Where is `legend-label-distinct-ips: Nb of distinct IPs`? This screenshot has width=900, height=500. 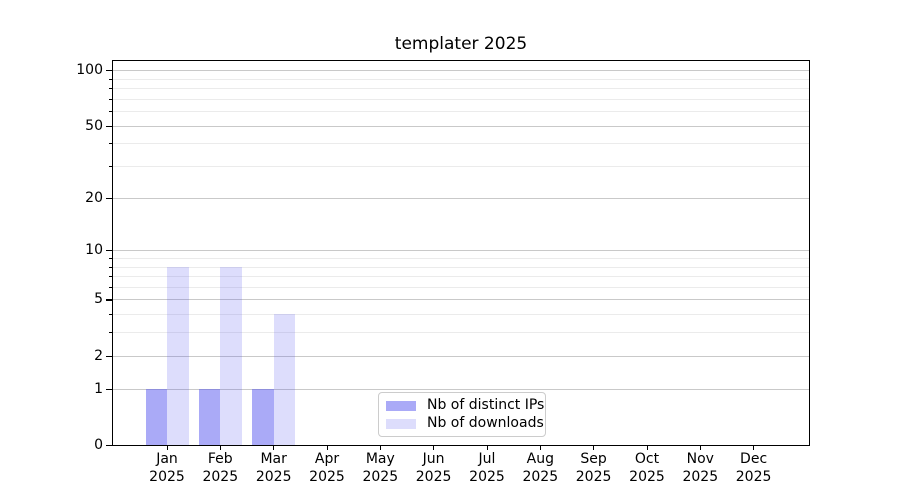
legend-label-distinct-ips: Nb of distinct IPs is located at coordinates (486, 405).